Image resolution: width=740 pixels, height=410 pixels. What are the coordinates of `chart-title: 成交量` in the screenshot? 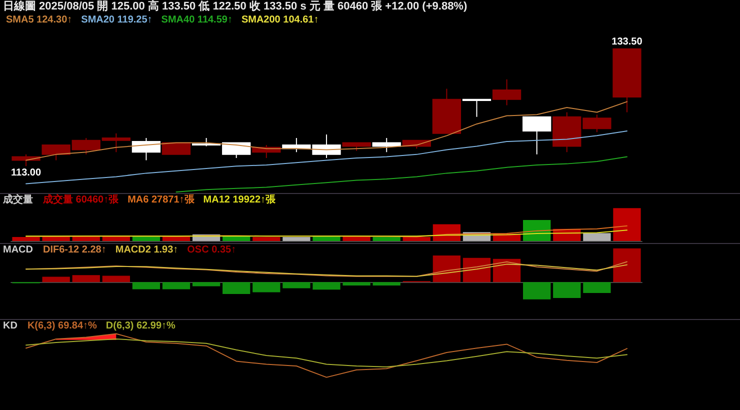 It's located at (17, 200).